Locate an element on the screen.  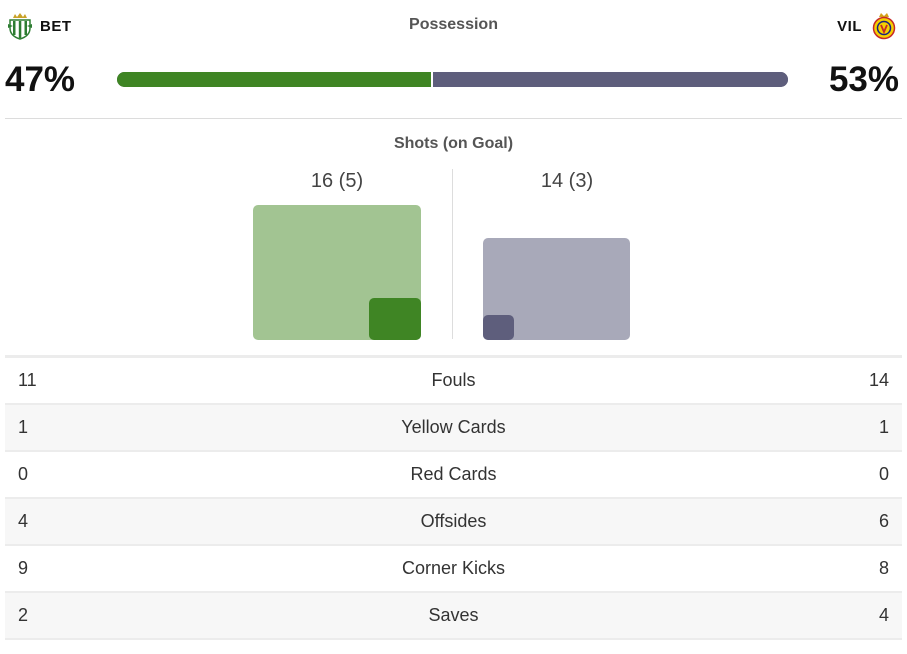
home-shots-label: 16 (5) is located at coordinates (337, 181).